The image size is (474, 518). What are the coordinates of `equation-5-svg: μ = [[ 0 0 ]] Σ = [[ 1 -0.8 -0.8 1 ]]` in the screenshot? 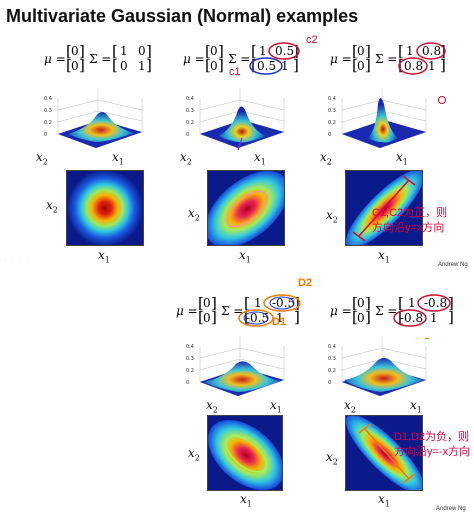 It's located at (392, 310).